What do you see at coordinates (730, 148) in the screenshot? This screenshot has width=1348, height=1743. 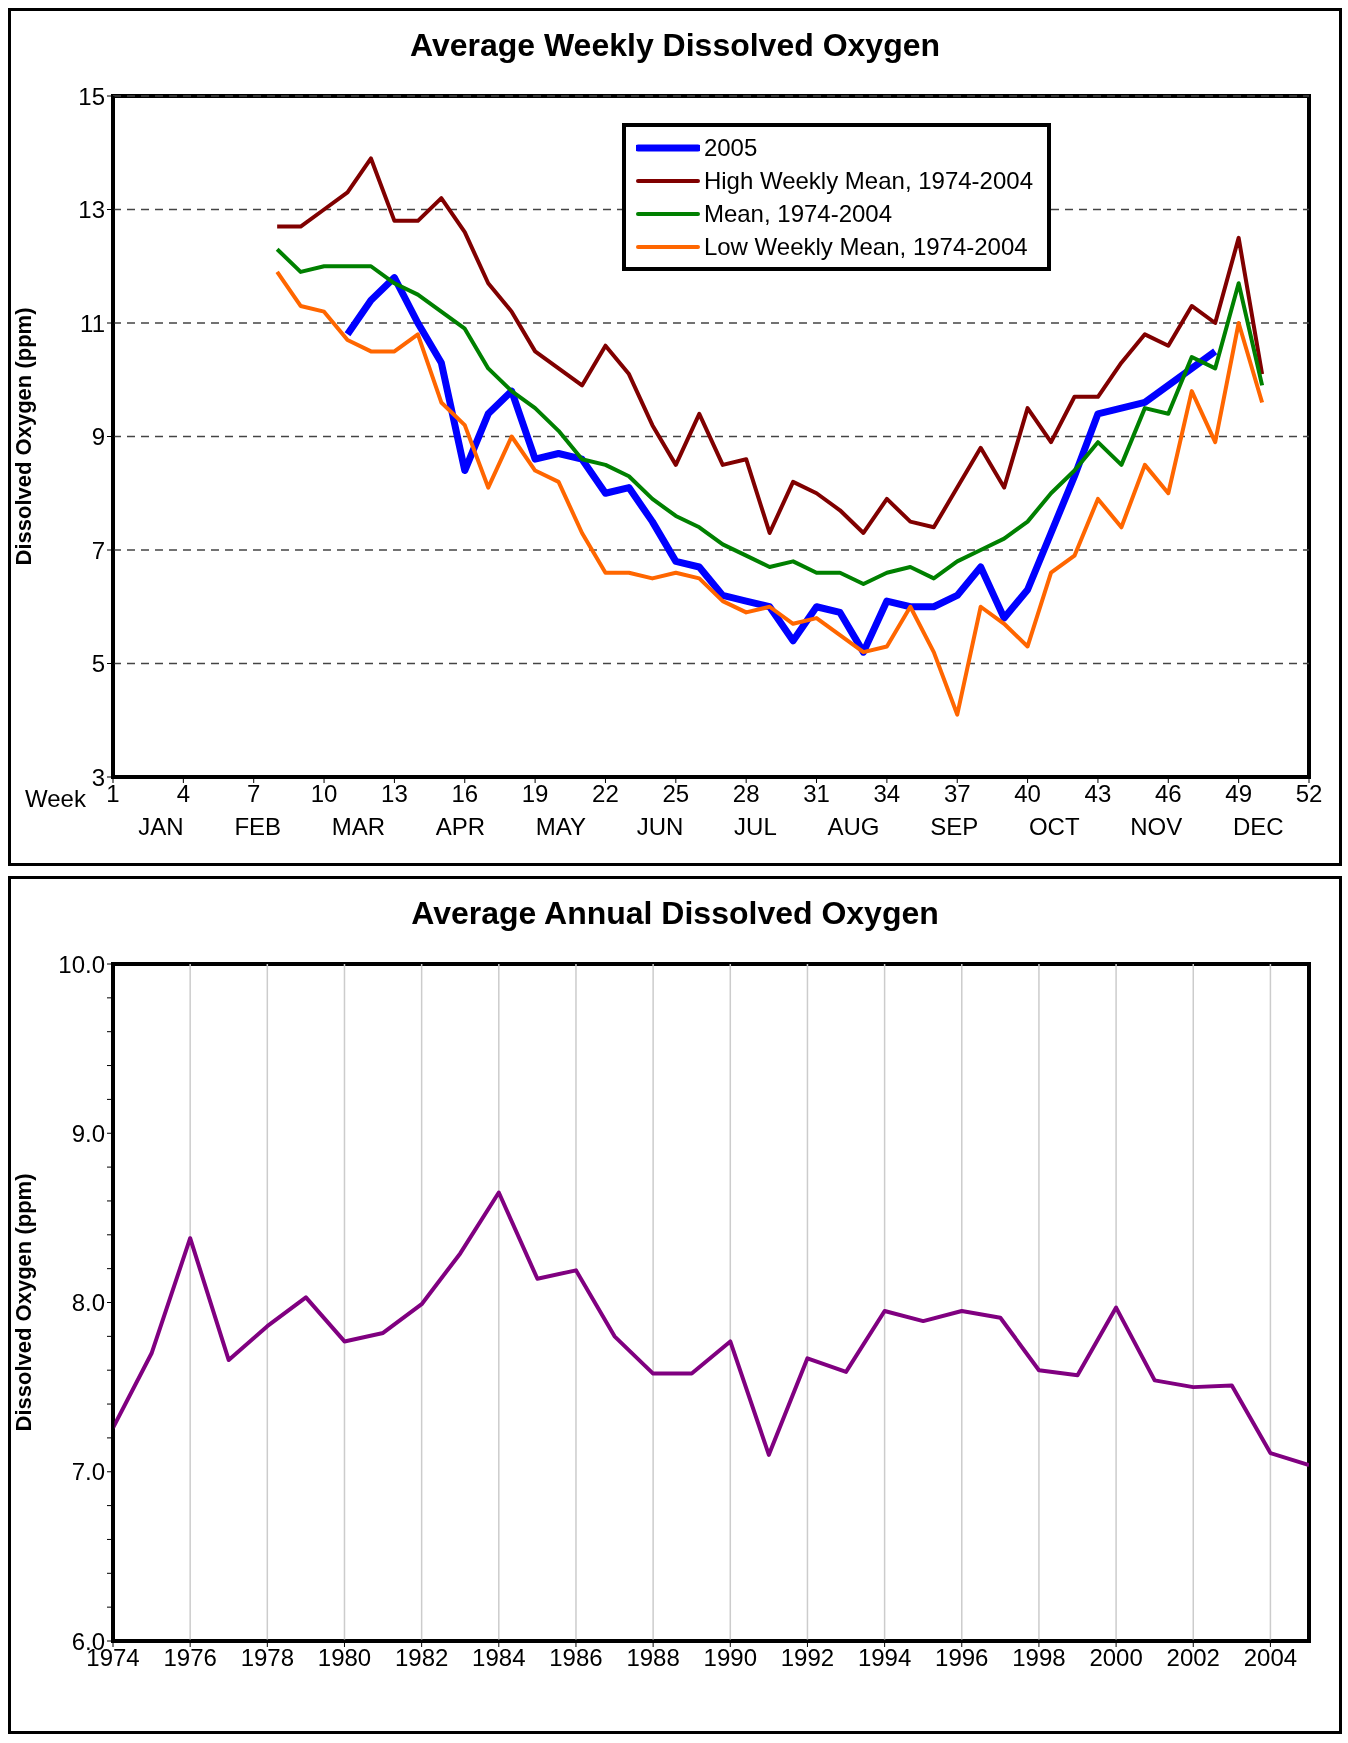 I see `legend-label: 2005` at bounding box center [730, 148].